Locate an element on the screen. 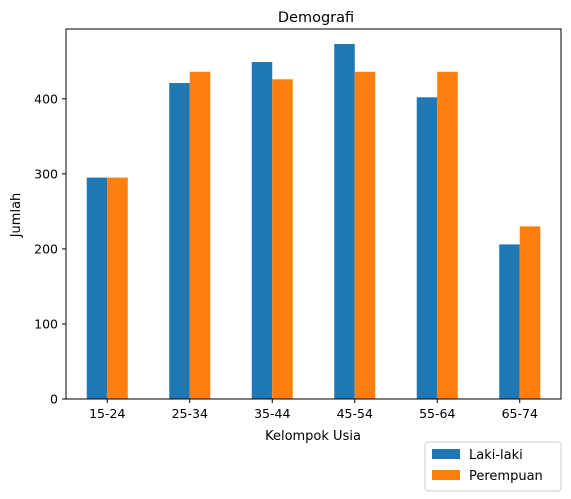 This screenshot has height=499, width=571. y-tick-label: 100 is located at coordinates (46, 323).